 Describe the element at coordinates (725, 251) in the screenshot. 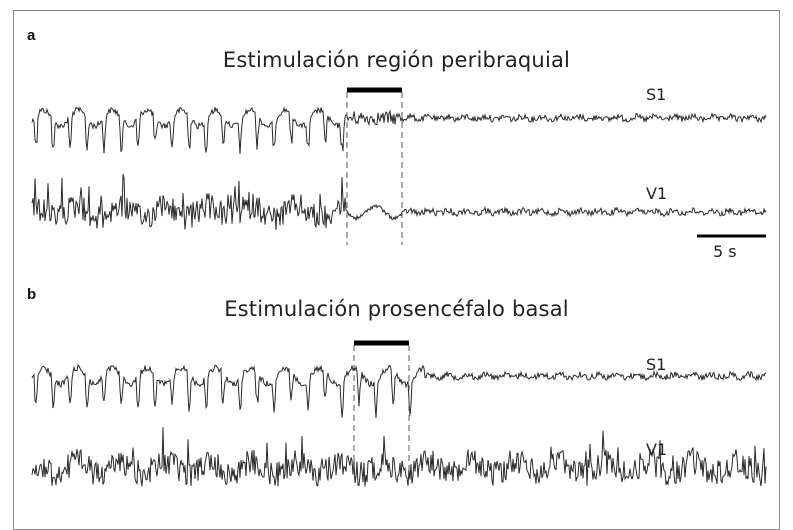

I see `scale-bar-label: 5 s` at that location.